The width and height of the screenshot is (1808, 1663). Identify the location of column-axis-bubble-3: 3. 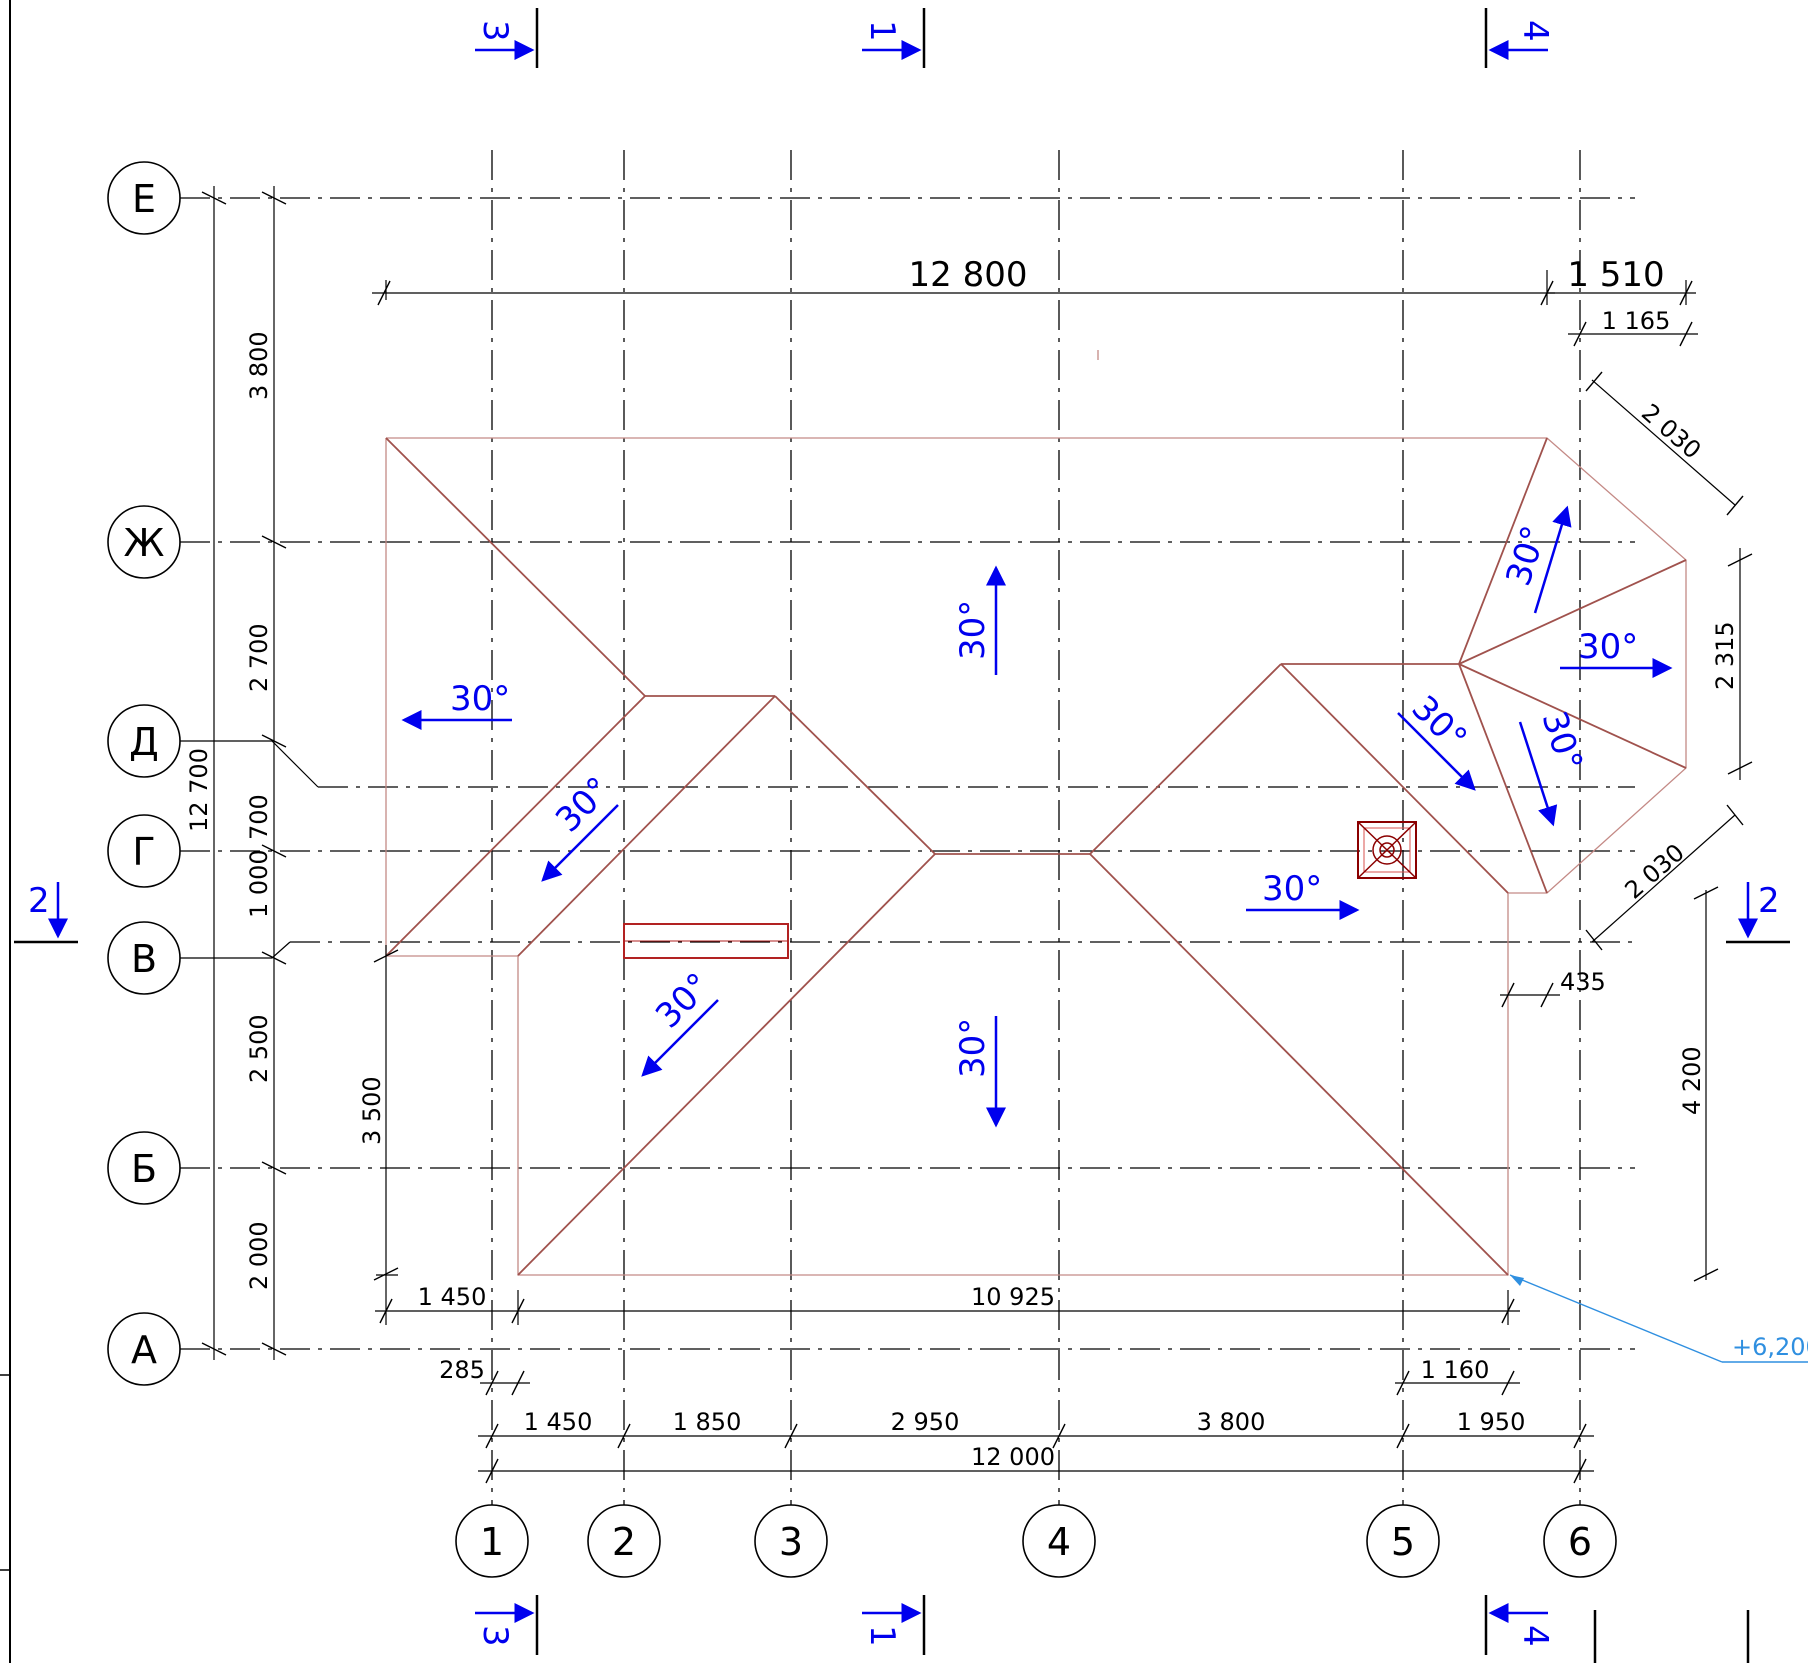
(791, 1541).